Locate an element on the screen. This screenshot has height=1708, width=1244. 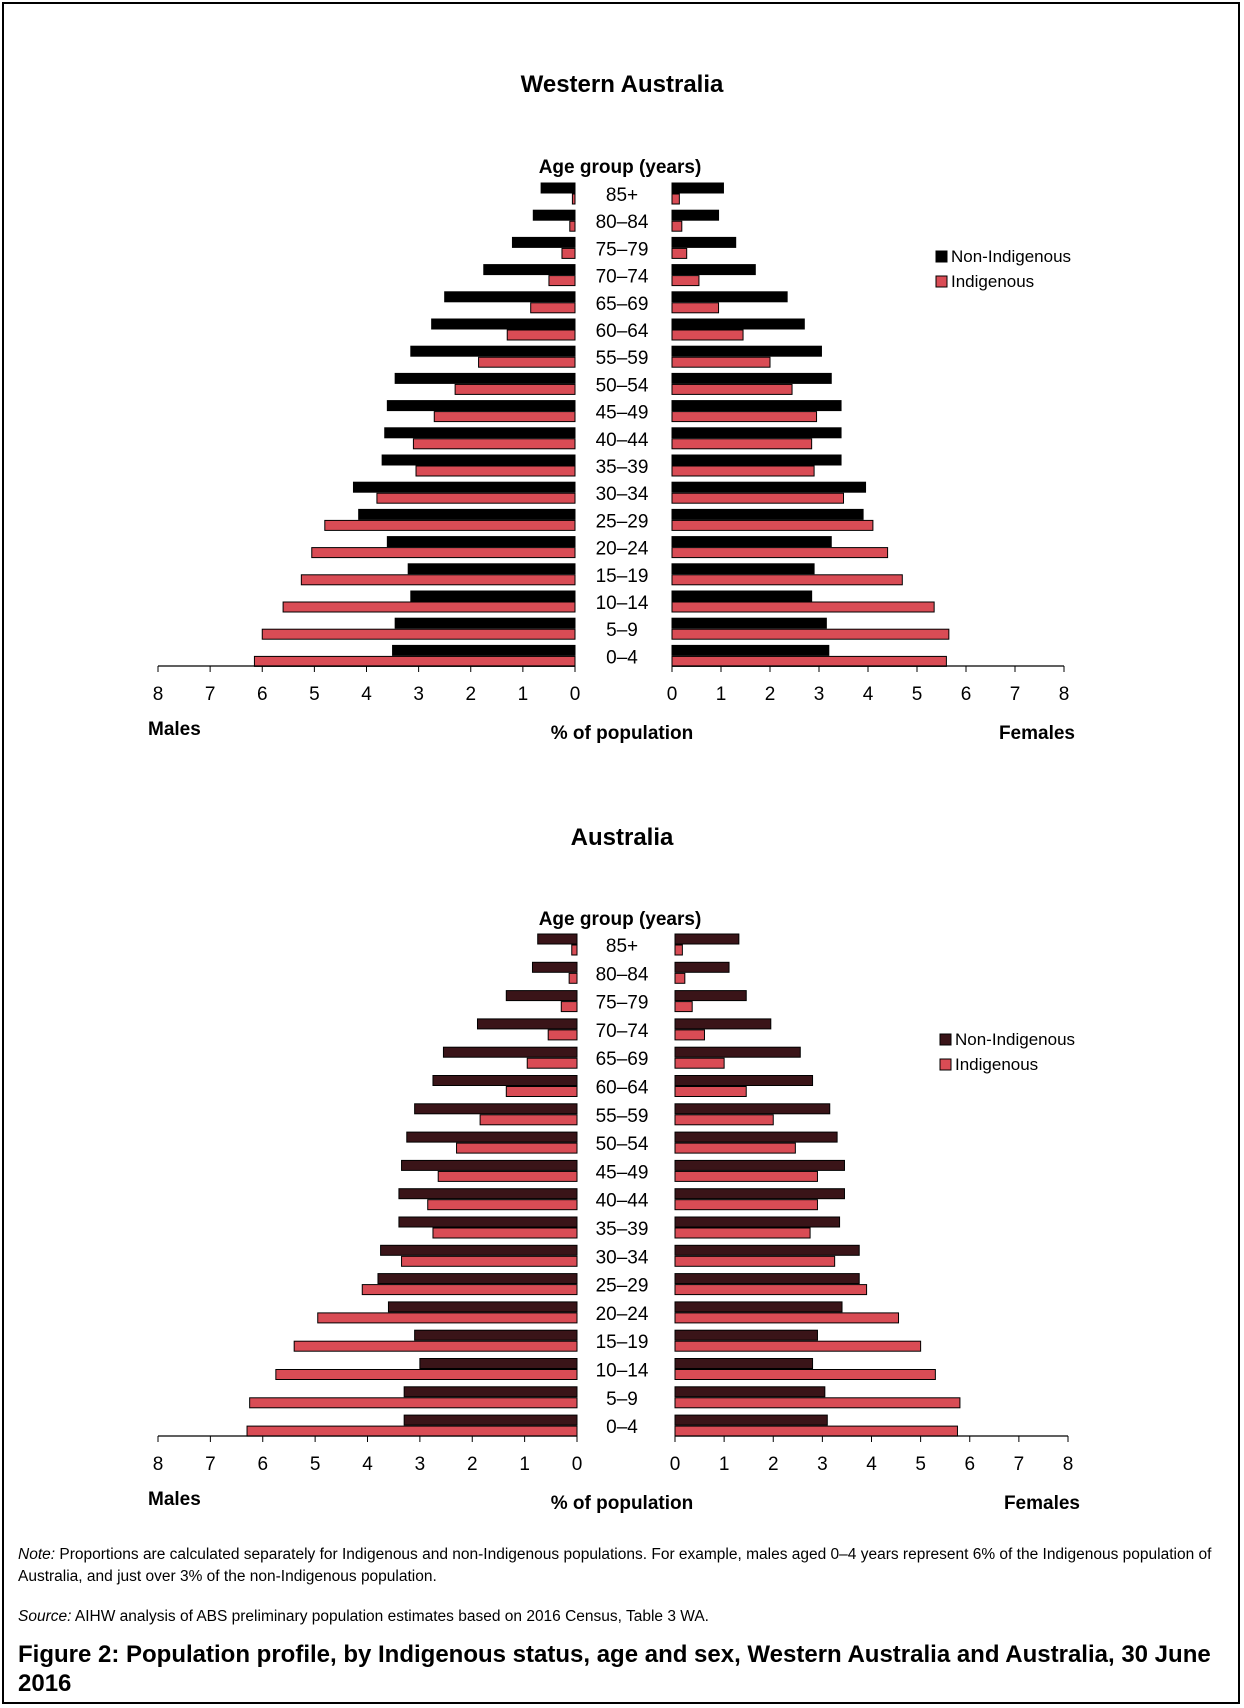
x-tick-label-right: 8 is located at coordinates (1068, 1464).